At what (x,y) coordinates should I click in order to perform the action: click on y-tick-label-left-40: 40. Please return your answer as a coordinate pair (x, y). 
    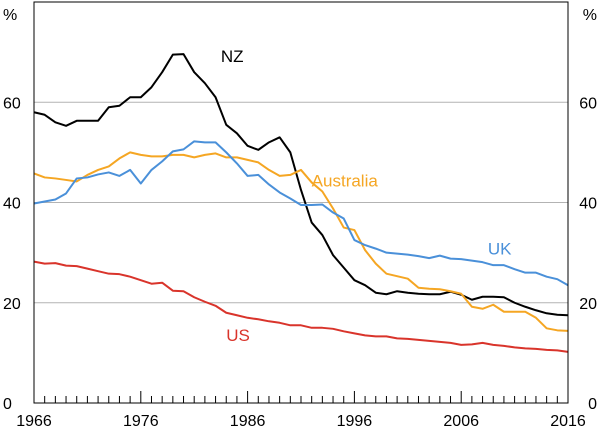
    Looking at the image, I should click on (12, 204).